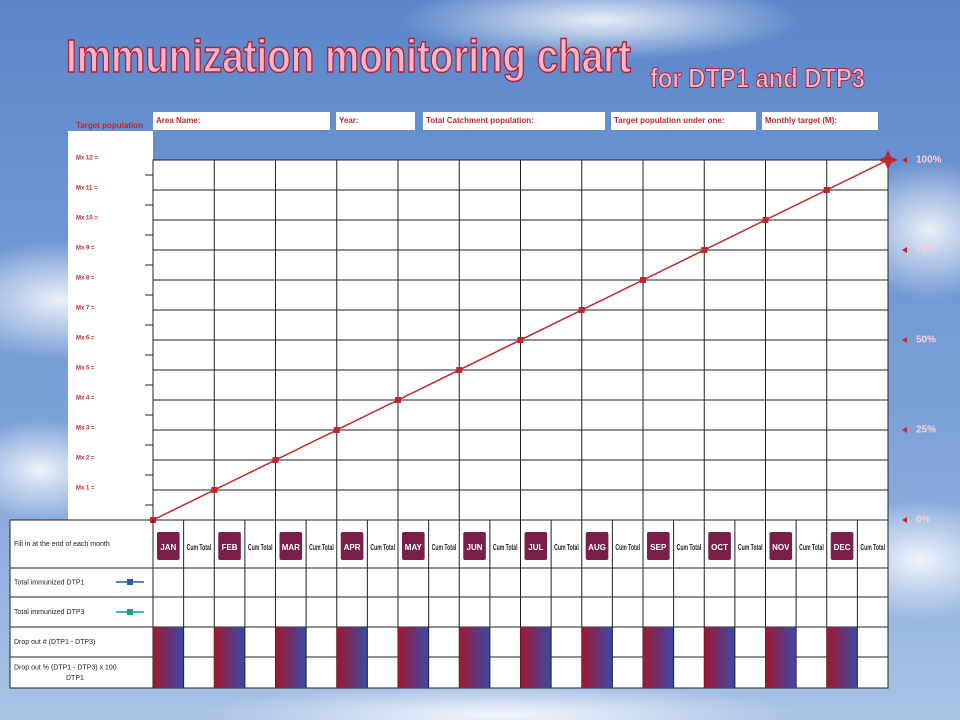  What do you see at coordinates (929, 160) in the screenshot?
I see `percent-label: 100%` at bounding box center [929, 160].